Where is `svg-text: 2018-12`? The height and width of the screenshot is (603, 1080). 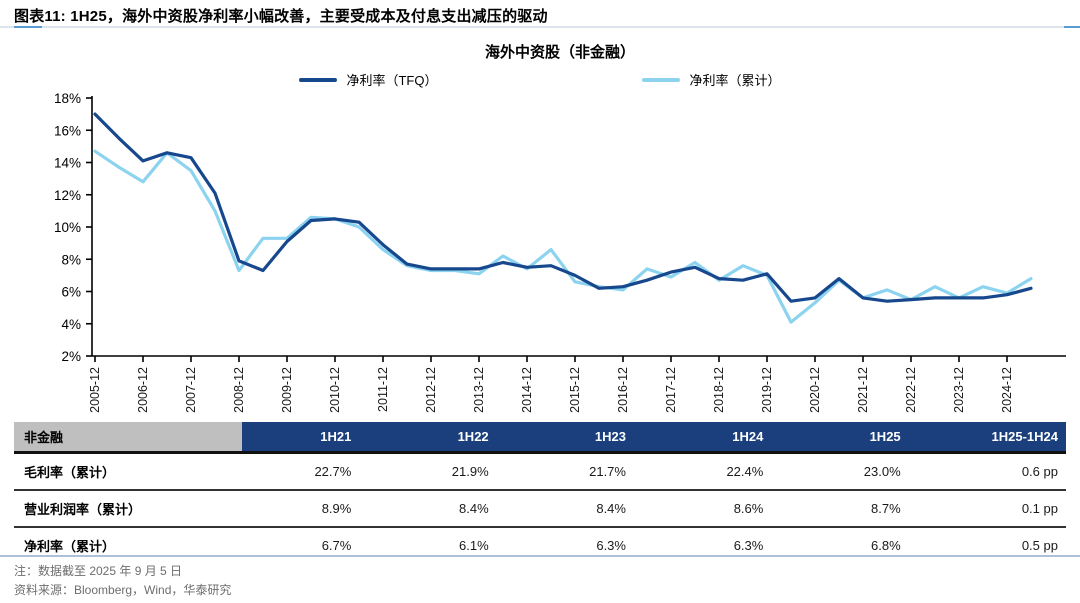 svg-text: 2018-12 is located at coordinates (719, 390).